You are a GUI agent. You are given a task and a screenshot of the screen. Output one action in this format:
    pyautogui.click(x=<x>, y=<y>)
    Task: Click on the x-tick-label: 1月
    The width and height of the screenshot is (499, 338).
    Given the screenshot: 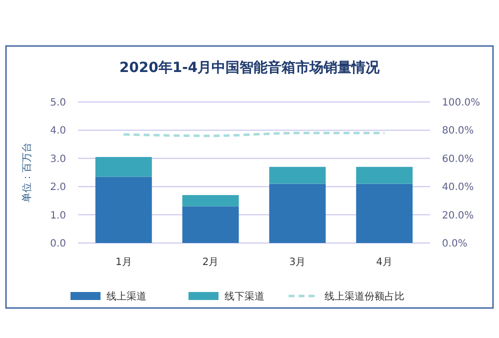 What is the action you would take?
    pyautogui.click(x=123, y=262)
    